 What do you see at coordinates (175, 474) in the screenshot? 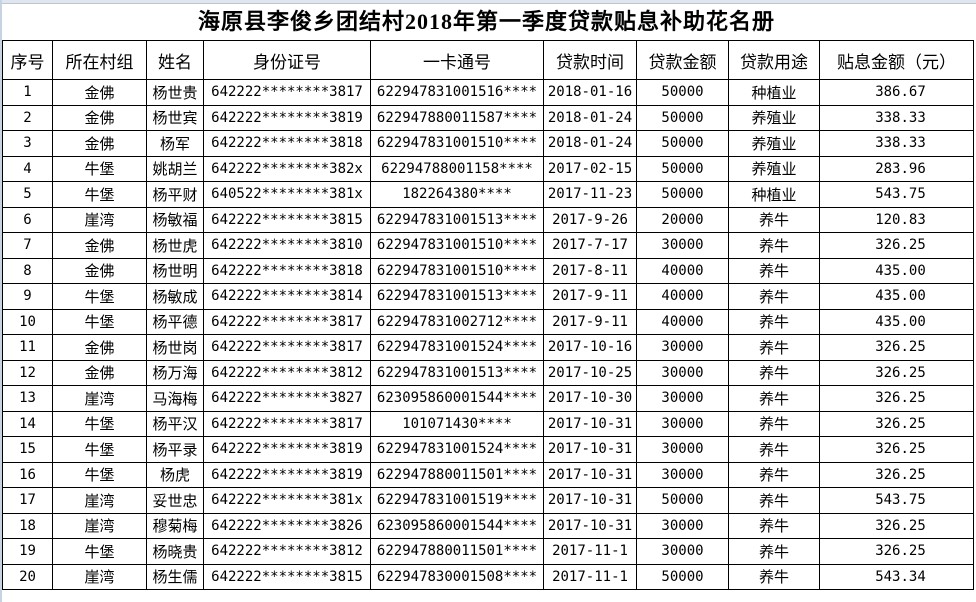
I see `cell-name: 杨虎` at bounding box center [175, 474].